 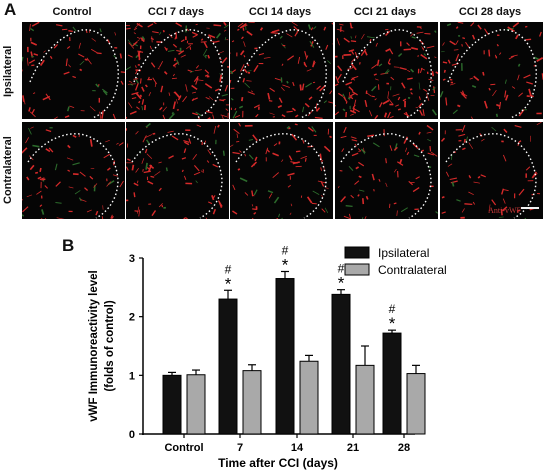 What do you see at coordinates (132, 376) in the screenshot?
I see `y-tick-label: 1` at bounding box center [132, 376].